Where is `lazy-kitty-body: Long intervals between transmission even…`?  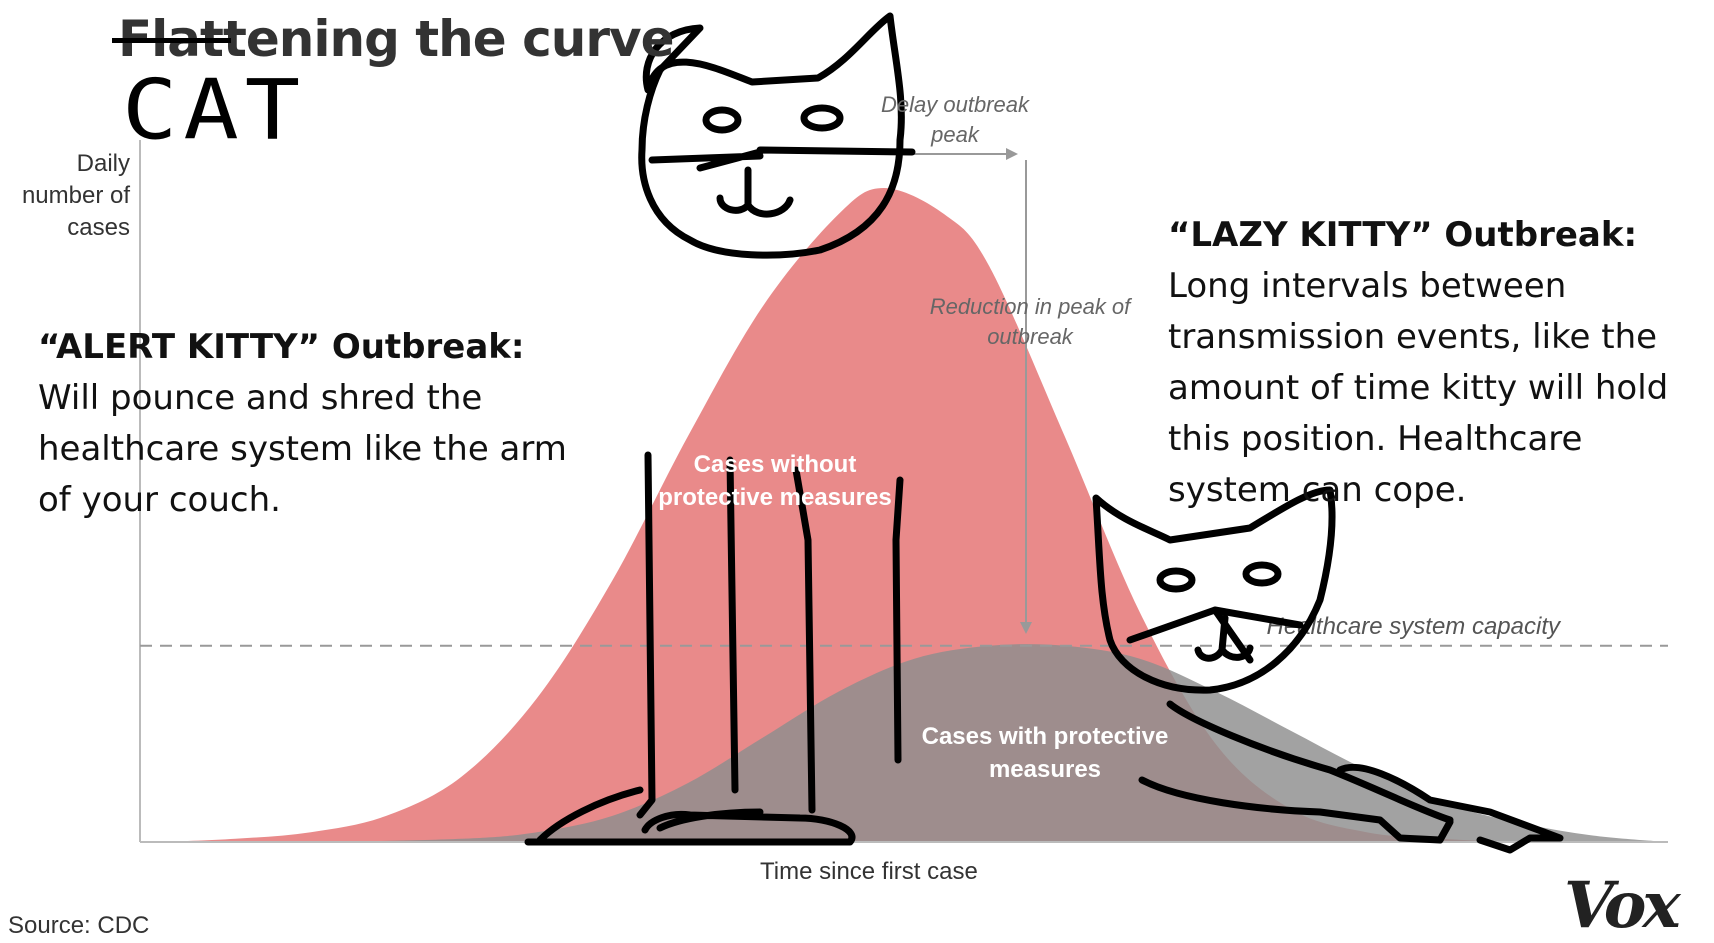 lazy-kitty-body: Long intervals between transmission even… is located at coordinates (1418, 388).